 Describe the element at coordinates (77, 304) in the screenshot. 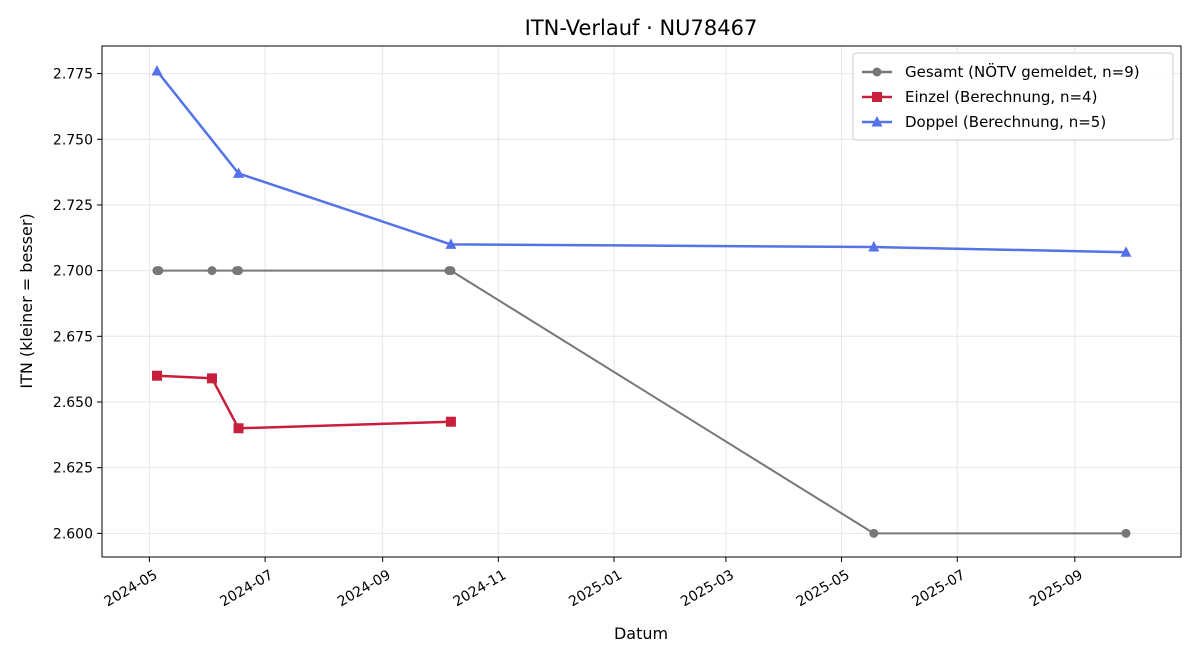

I see `y-axis: 2.600 2.625 2.650 2.675 2.700 2.725 2.750 2.775` at that location.